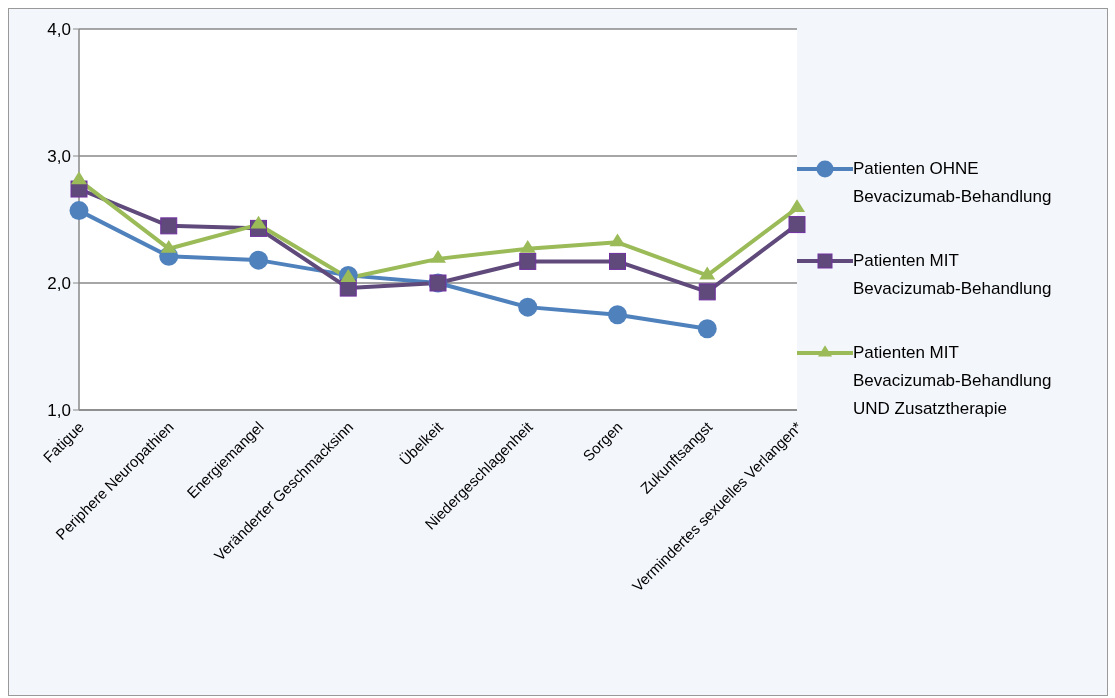 This screenshot has height=698, width=1115. What do you see at coordinates (953, 183) in the screenshot?
I see `legend-label: Patienten OHNE Bevacizumab-Behandlung` at bounding box center [953, 183].